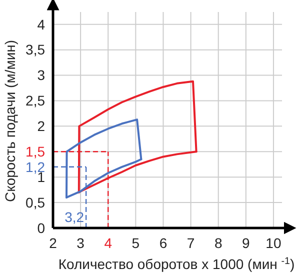  I want to click on y-tick-label: 4, so click(41, 24).